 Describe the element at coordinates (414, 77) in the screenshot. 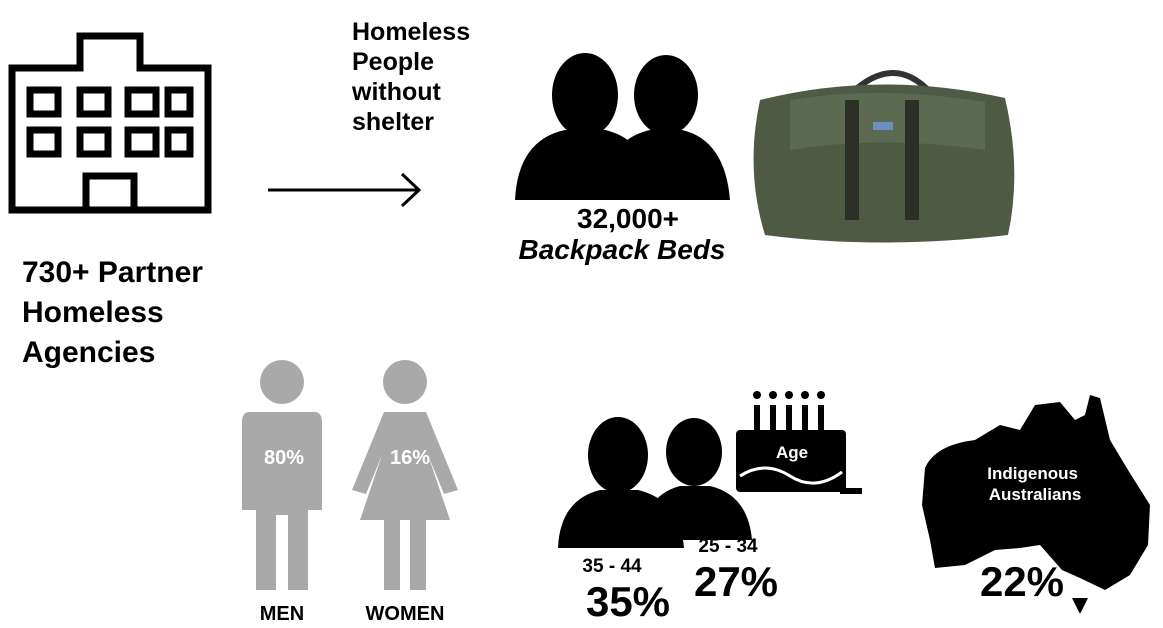

I see `recipients-text: Homeless People without shelter` at that location.